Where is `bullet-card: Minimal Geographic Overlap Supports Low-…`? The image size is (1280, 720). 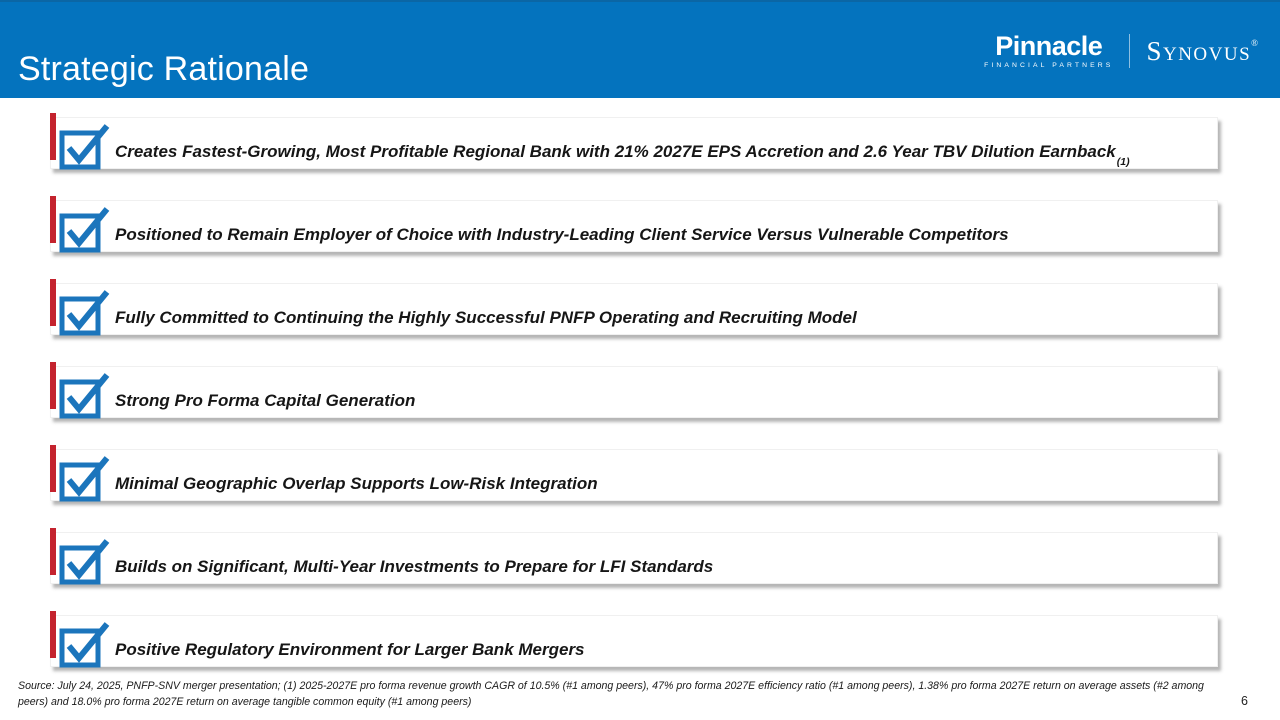 bullet-card: Minimal Geographic Overlap Supports Low-… is located at coordinates (634, 473).